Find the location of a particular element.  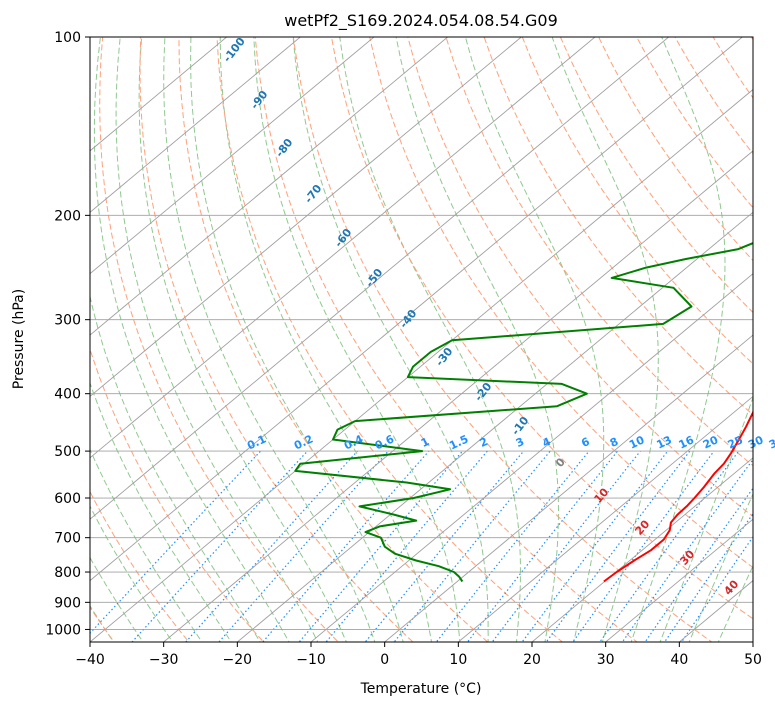

y-tick-label: 800 is located at coordinates (67, 573).